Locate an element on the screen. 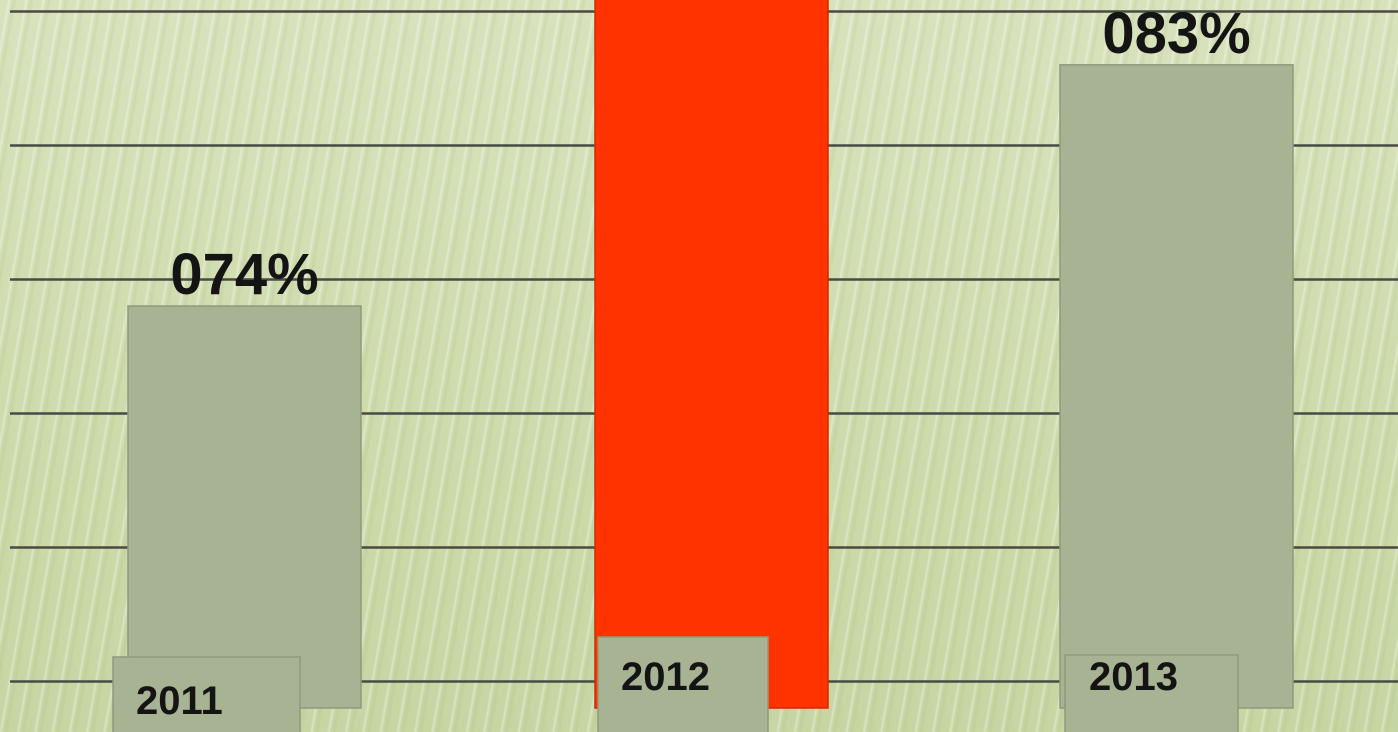 The width and height of the screenshot is (1398, 732). tick-label-2013: 2013 is located at coordinates (1133, 677).